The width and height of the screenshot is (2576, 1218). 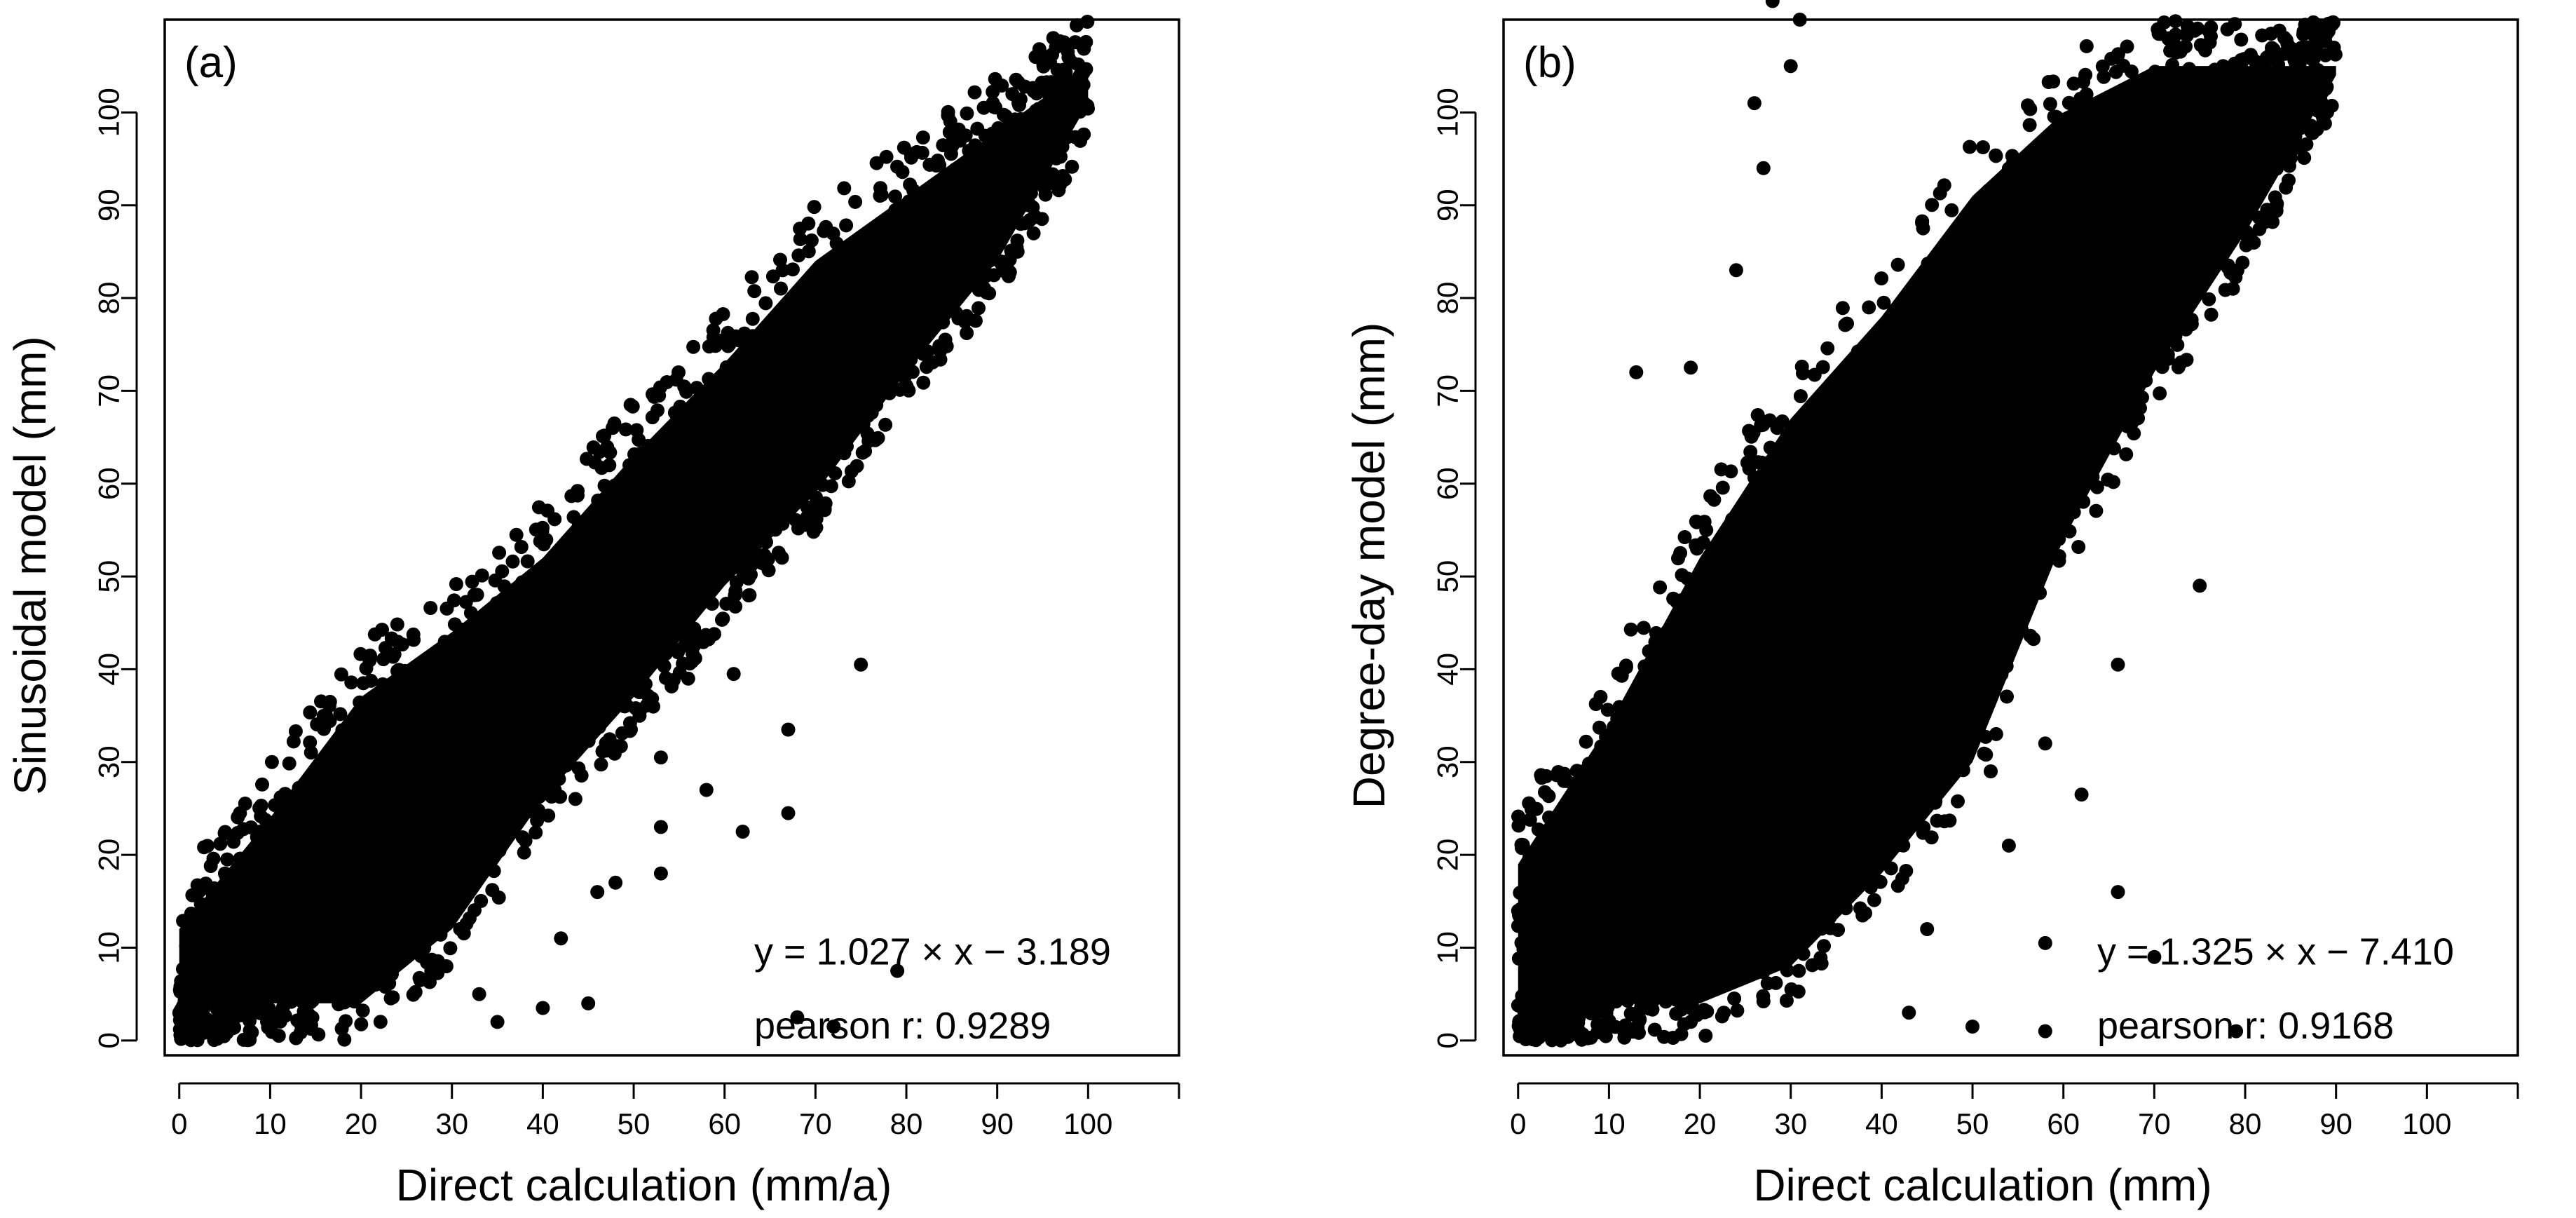 I want to click on panel-b-fit-equation: y = 1.325 × x − 7.410, so click(x=2275, y=952).